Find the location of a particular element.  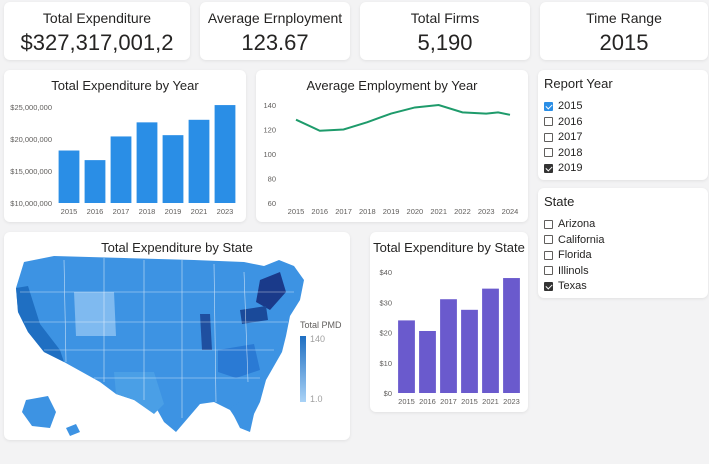

map-legend-min: 1.0 is located at coordinates (316, 399).